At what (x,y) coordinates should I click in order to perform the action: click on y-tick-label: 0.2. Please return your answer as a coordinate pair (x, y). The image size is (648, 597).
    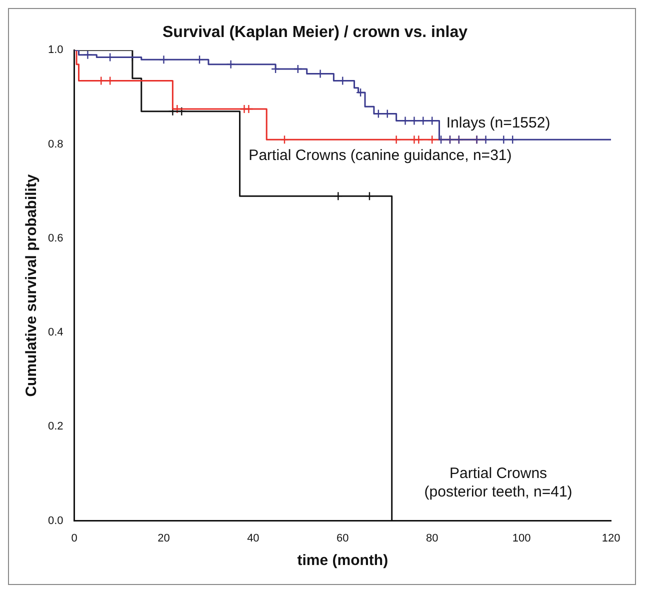
    Looking at the image, I should click on (56, 426).